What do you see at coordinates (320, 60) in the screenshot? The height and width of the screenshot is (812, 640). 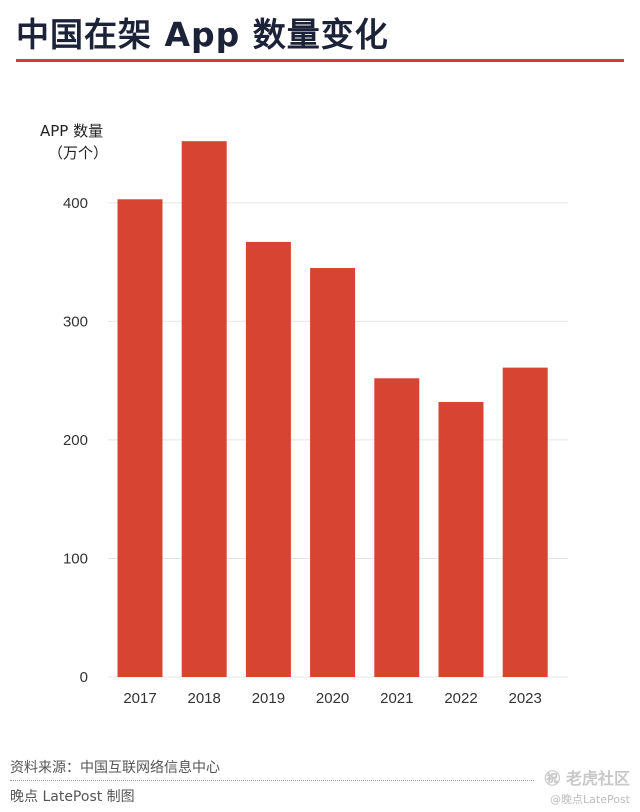 I see `title-divider` at bounding box center [320, 60].